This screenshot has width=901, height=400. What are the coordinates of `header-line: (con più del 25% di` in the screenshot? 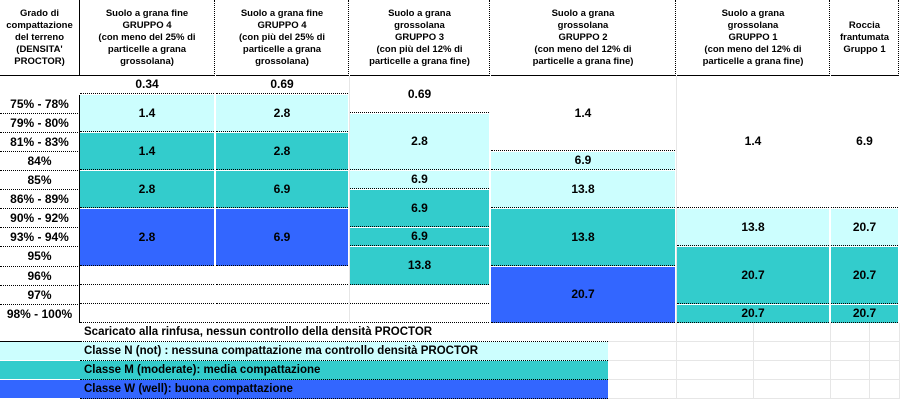 It's located at (282, 37).